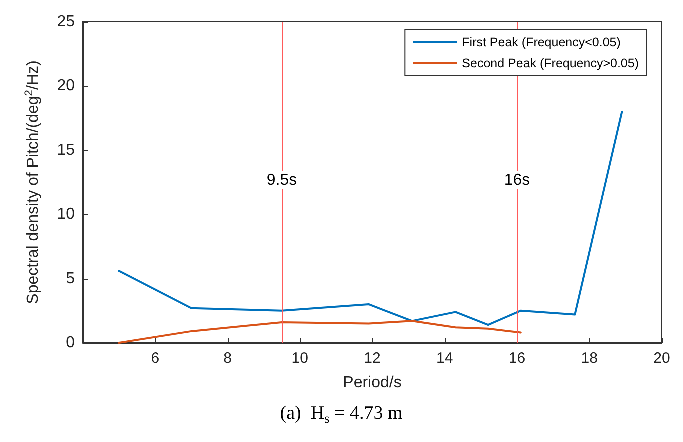  I want to click on y-axis-title: Spectral density of Pitch/(deg2/Hz), so click(33, 182).